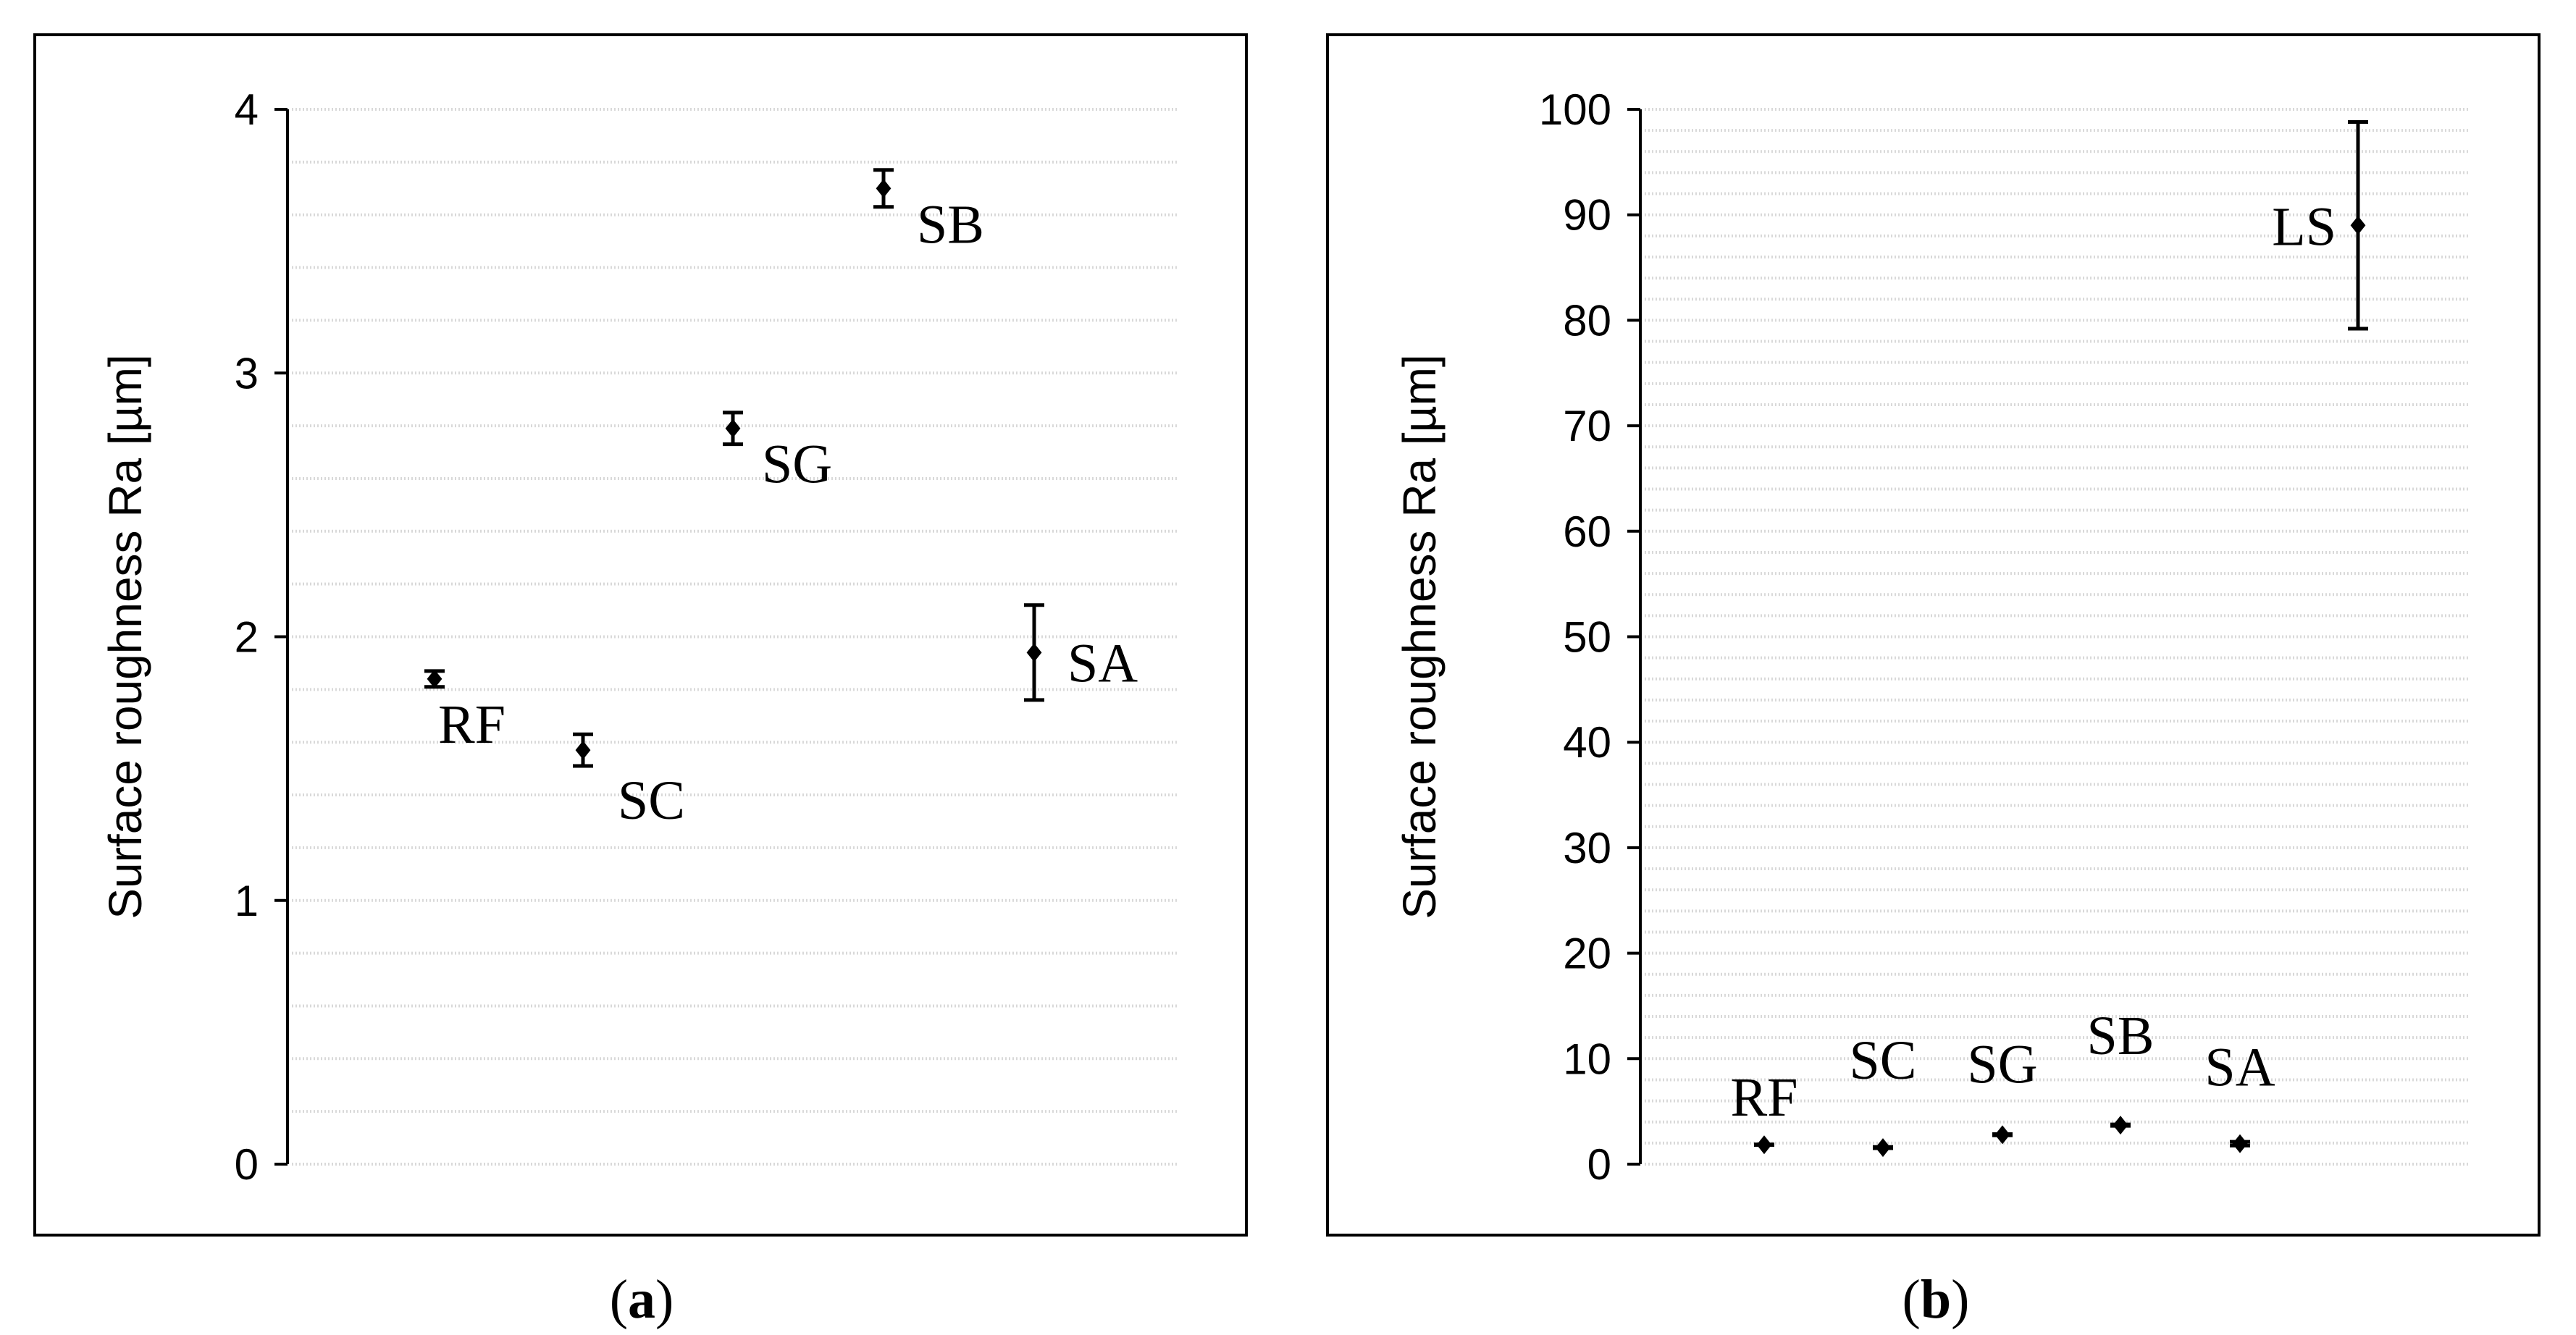  Describe the element at coordinates (247, 373) in the screenshot. I see `y-tick-label: 3` at that location.